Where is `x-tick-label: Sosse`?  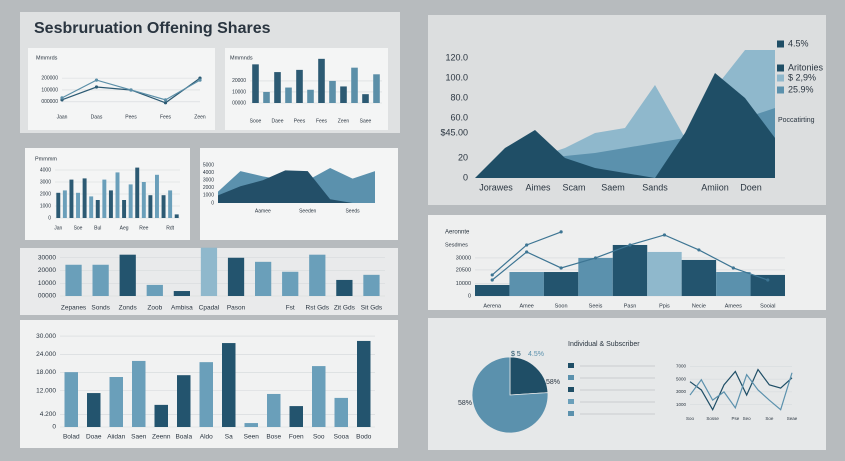 x-tick-label: Sosse is located at coordinates (712, 418).